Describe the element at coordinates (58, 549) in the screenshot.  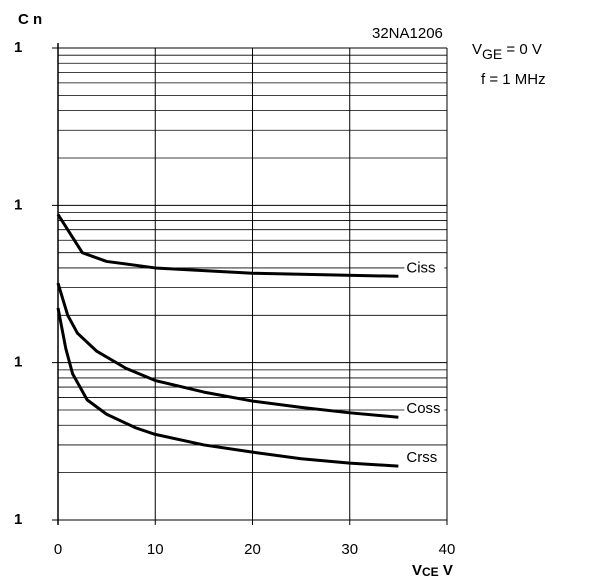
I see `x-tick-label: 0` at that location.